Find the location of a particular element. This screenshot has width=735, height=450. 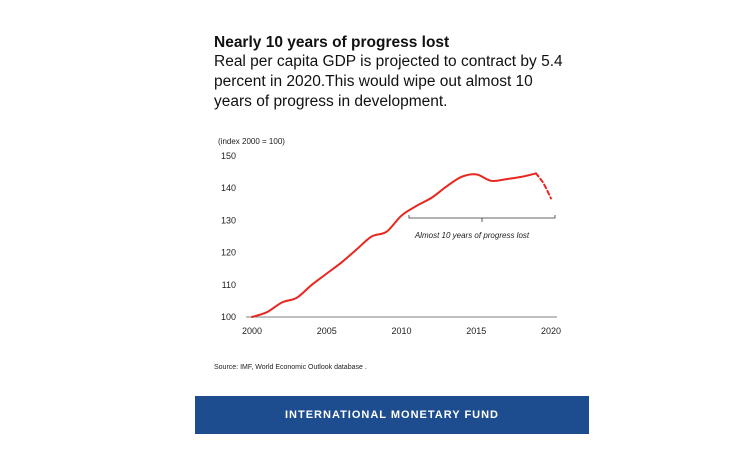

annotation-bracket is located at coordinates (482, 218).